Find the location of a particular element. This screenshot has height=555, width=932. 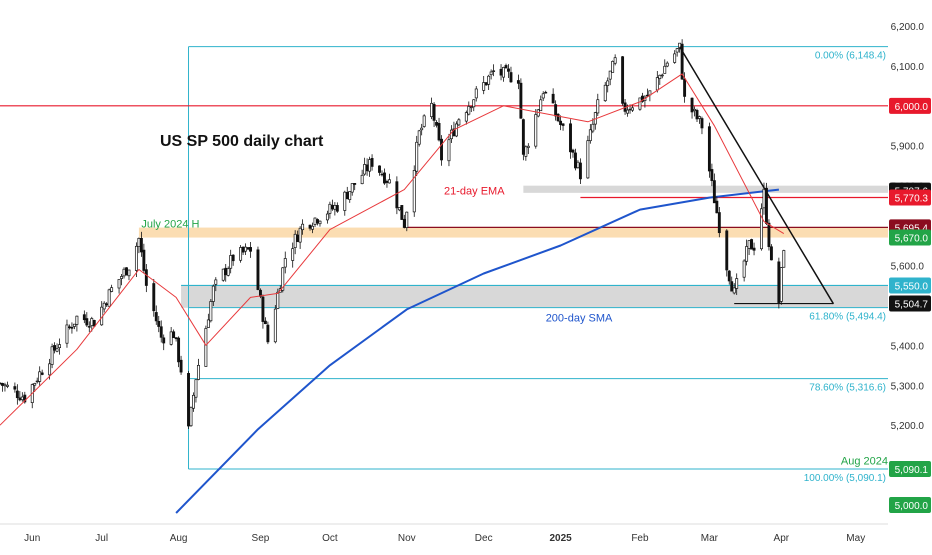

price-label-box is located at coordinates (910, 285).